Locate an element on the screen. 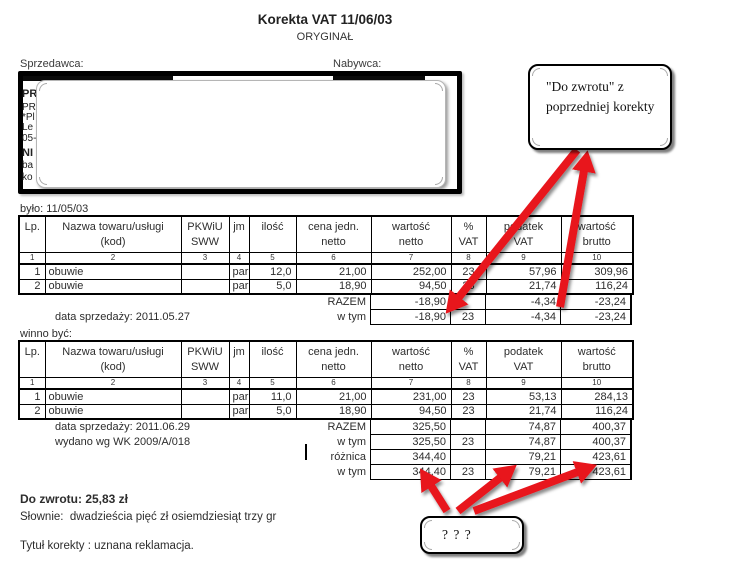 The image size is (736, 563). summary-row: w tym 344,40 23 79,21 423,61 is located at coordinates (325, 472).